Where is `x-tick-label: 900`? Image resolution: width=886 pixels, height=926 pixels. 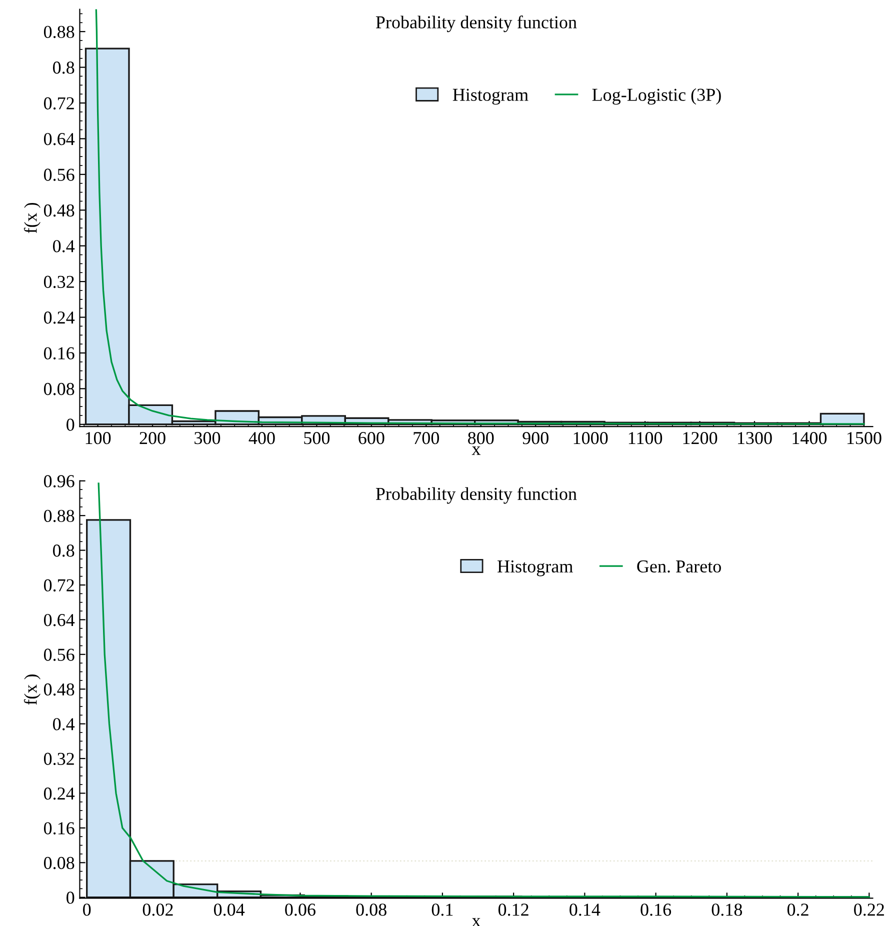
x-tick-label: 900 is located at coordinates (535, 438).